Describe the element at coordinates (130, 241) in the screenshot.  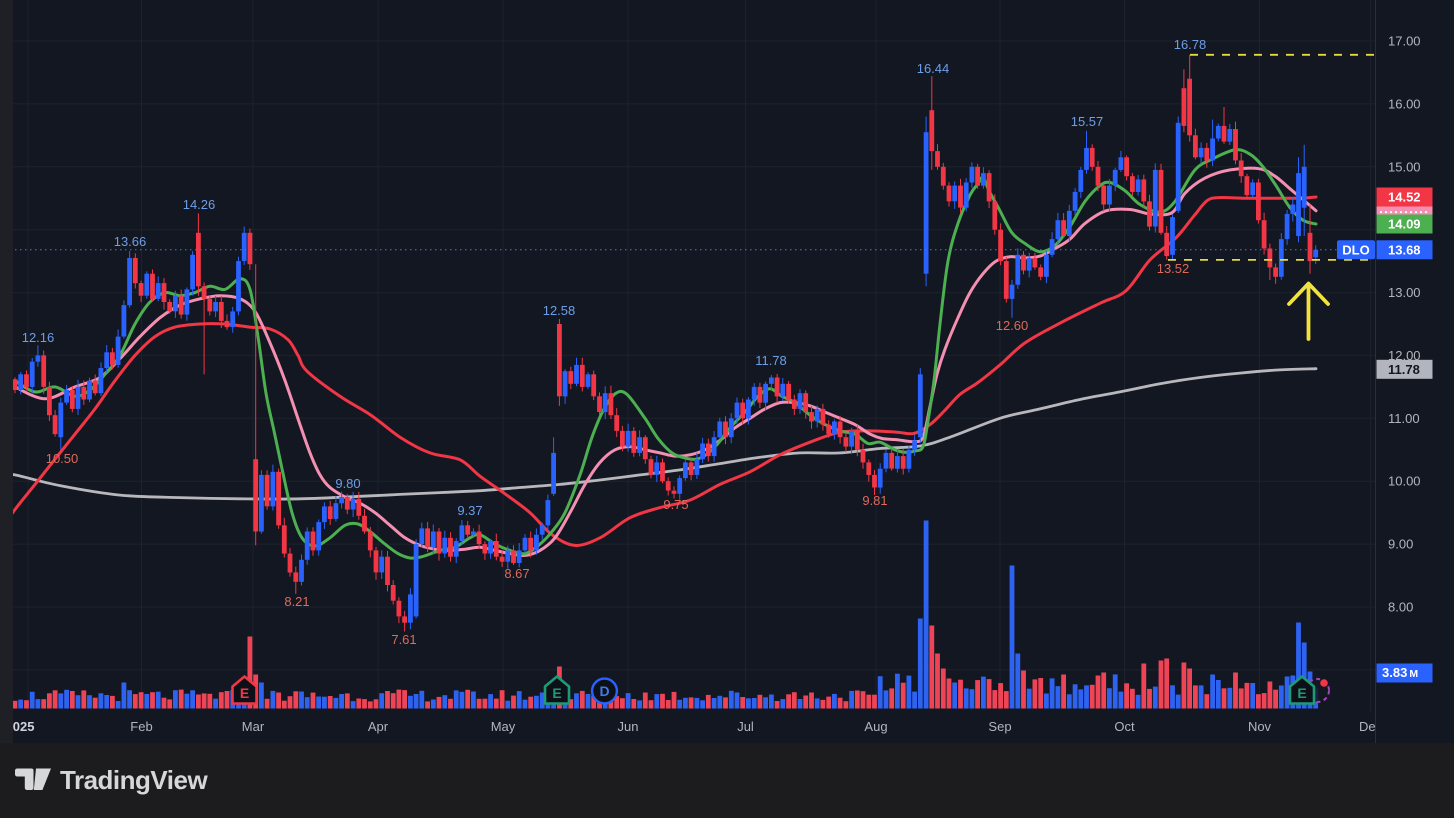
I see `svg-text: 13.66` at that location.